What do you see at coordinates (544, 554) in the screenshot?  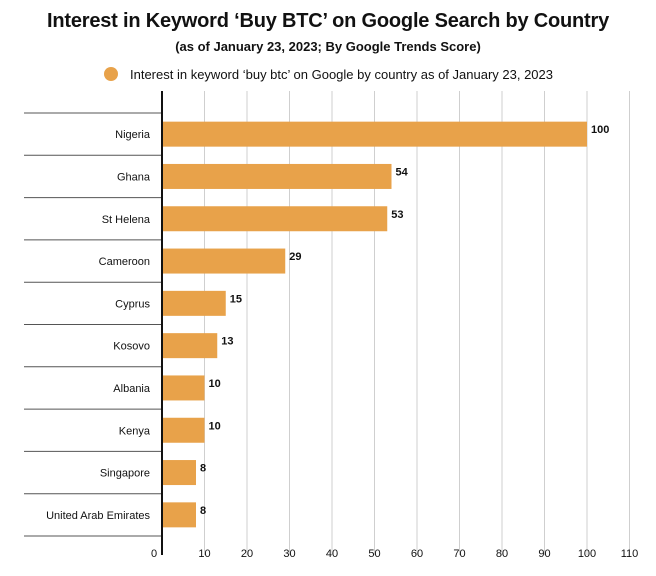 I see `x-tick-label: 90` at bounding box center [544, 554].